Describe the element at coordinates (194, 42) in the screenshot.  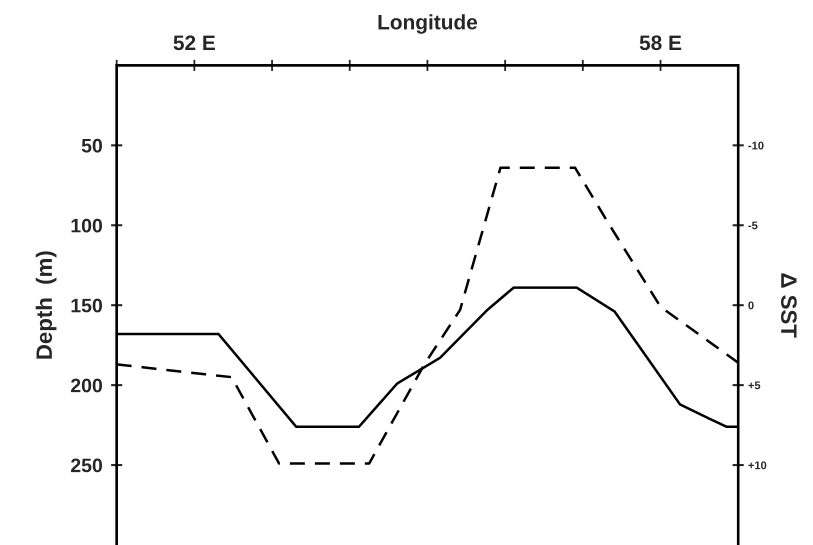
I see `x-tick-label: 52 E` at that location.